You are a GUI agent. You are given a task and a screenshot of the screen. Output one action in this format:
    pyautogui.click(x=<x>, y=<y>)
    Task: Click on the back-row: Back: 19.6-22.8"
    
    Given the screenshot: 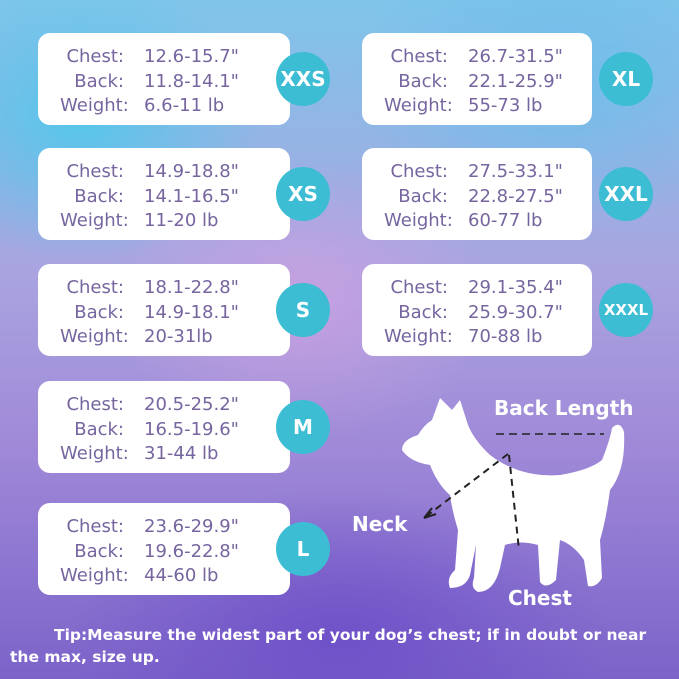 What is the action you would take?
    pyautogui.click(x=149, y=552)
    